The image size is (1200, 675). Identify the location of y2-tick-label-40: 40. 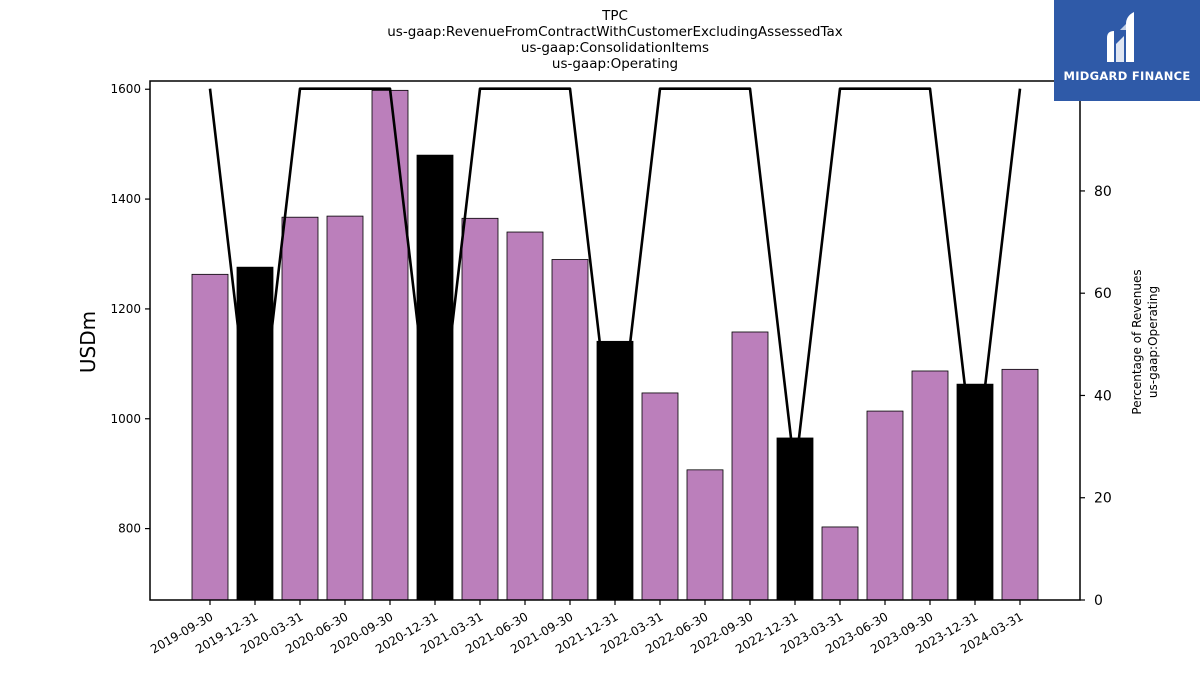
(1103, 396).